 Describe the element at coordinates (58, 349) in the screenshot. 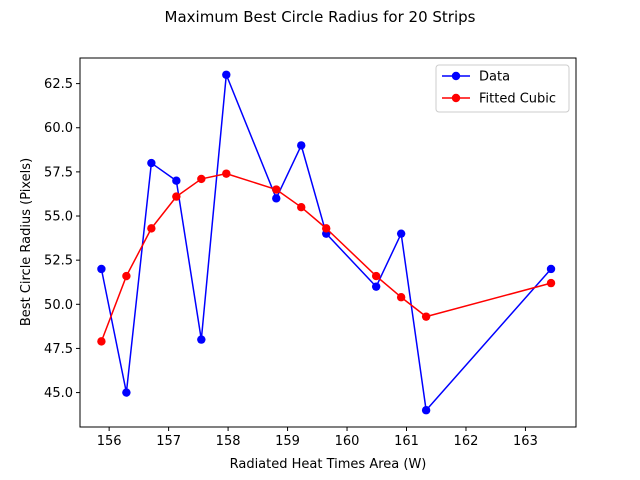

I see `y-tick-label: 47.5` at that location.